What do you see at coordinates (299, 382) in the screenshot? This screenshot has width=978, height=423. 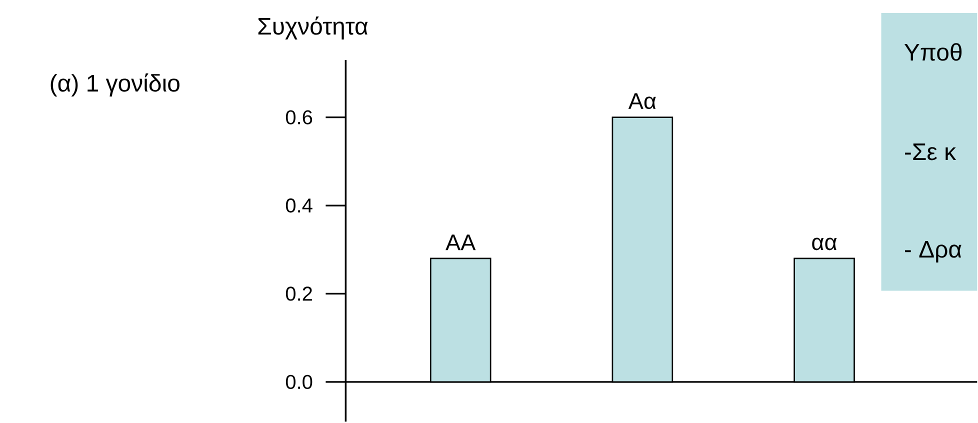 I see `y-tick-label: 0.0` at bounding box center [299, 382].